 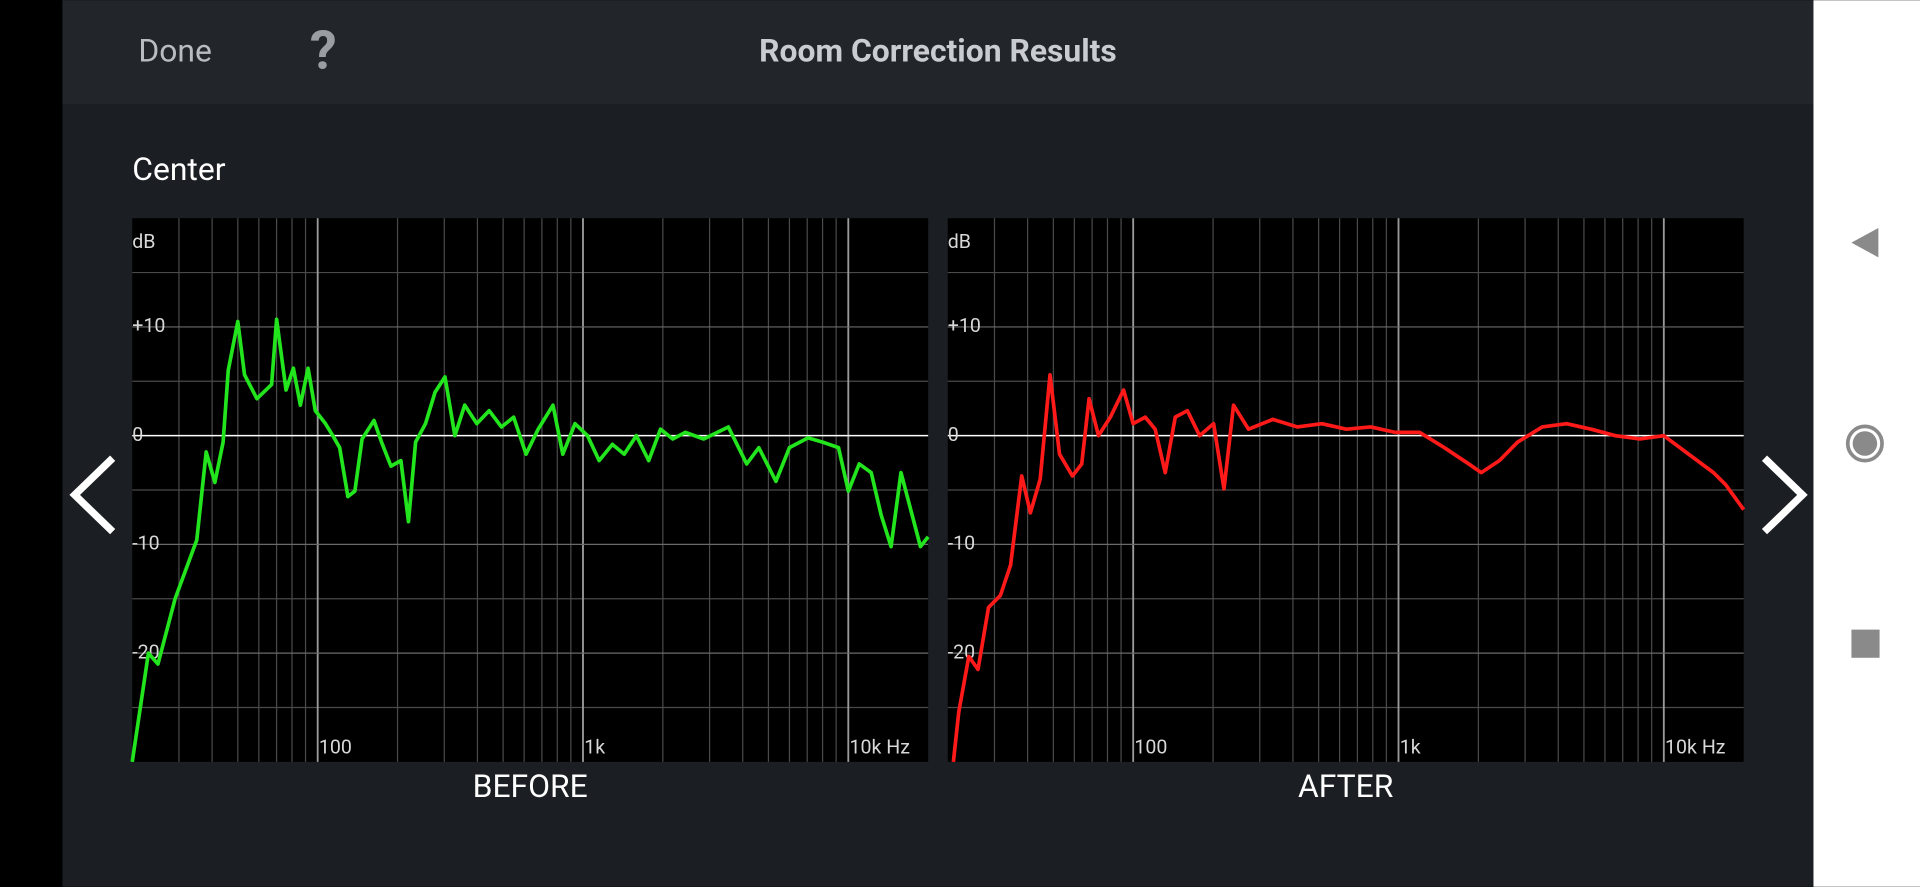 What do you see at coordinates (1865, 643) in the screenshot?
I see `nav-recent` at bounding box center [1865, 643].